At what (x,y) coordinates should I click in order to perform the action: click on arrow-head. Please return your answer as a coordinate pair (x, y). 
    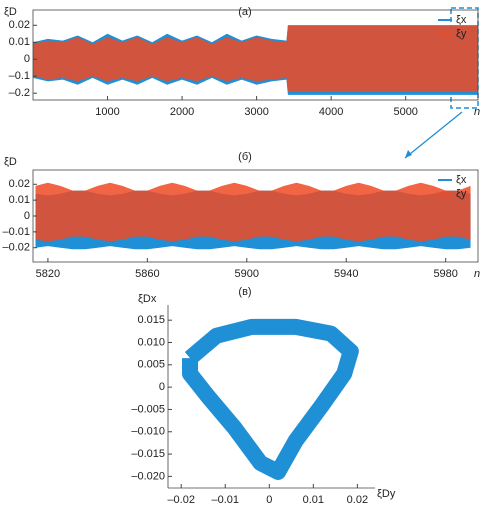
    Looking at the image, I should click on (408, 154).